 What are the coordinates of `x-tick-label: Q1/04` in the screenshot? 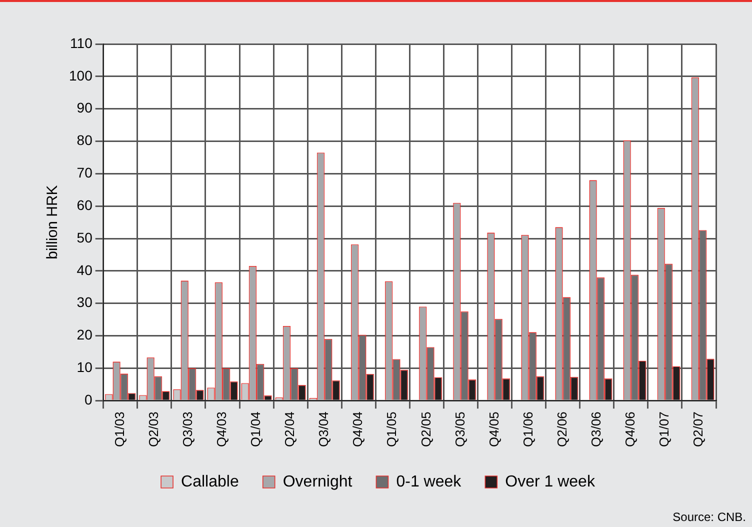 It's located at (256, 430).